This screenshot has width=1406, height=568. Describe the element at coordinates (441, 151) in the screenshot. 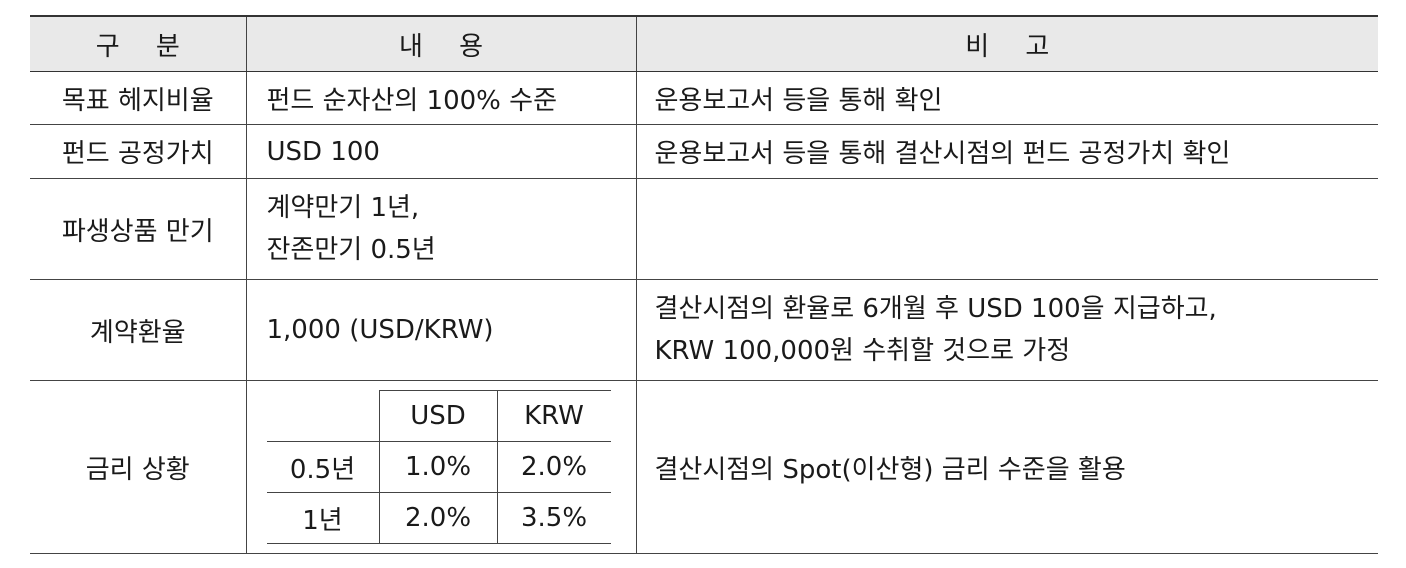

I see `row-content: USD 100` at that location.